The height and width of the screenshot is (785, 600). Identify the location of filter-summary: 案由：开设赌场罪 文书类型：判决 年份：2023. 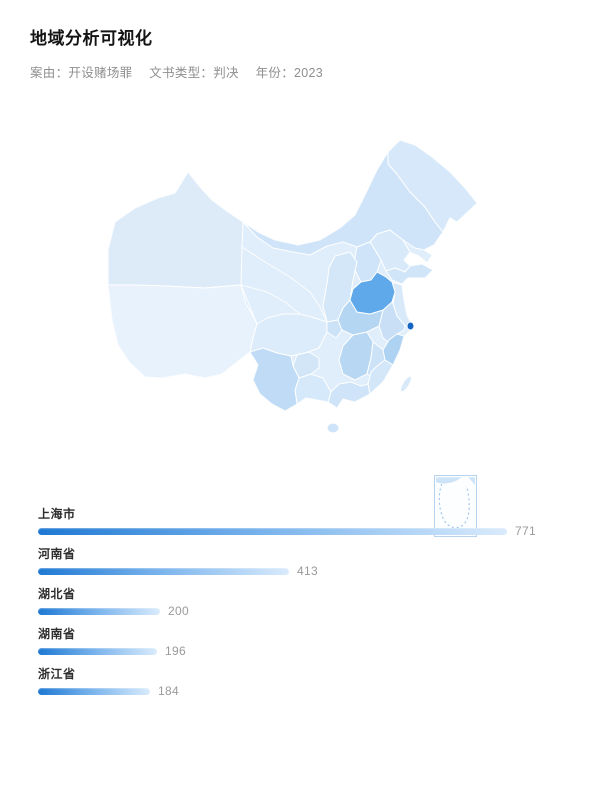
(183, 71).